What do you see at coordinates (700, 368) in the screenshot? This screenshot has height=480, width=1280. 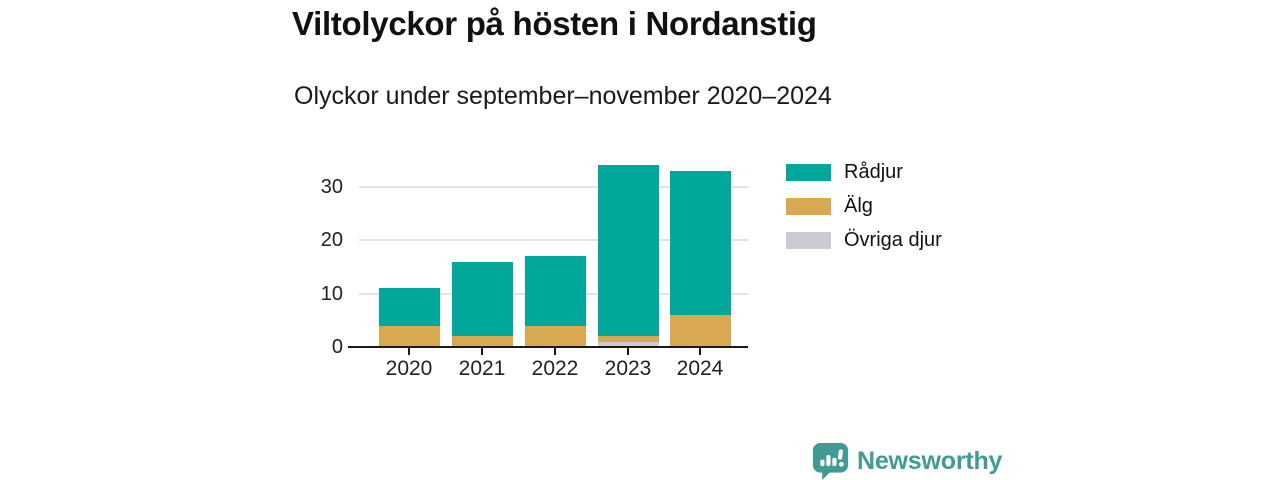 I see `x-axis-tick-label-2024: 2024` at bounding box center [700, 368].